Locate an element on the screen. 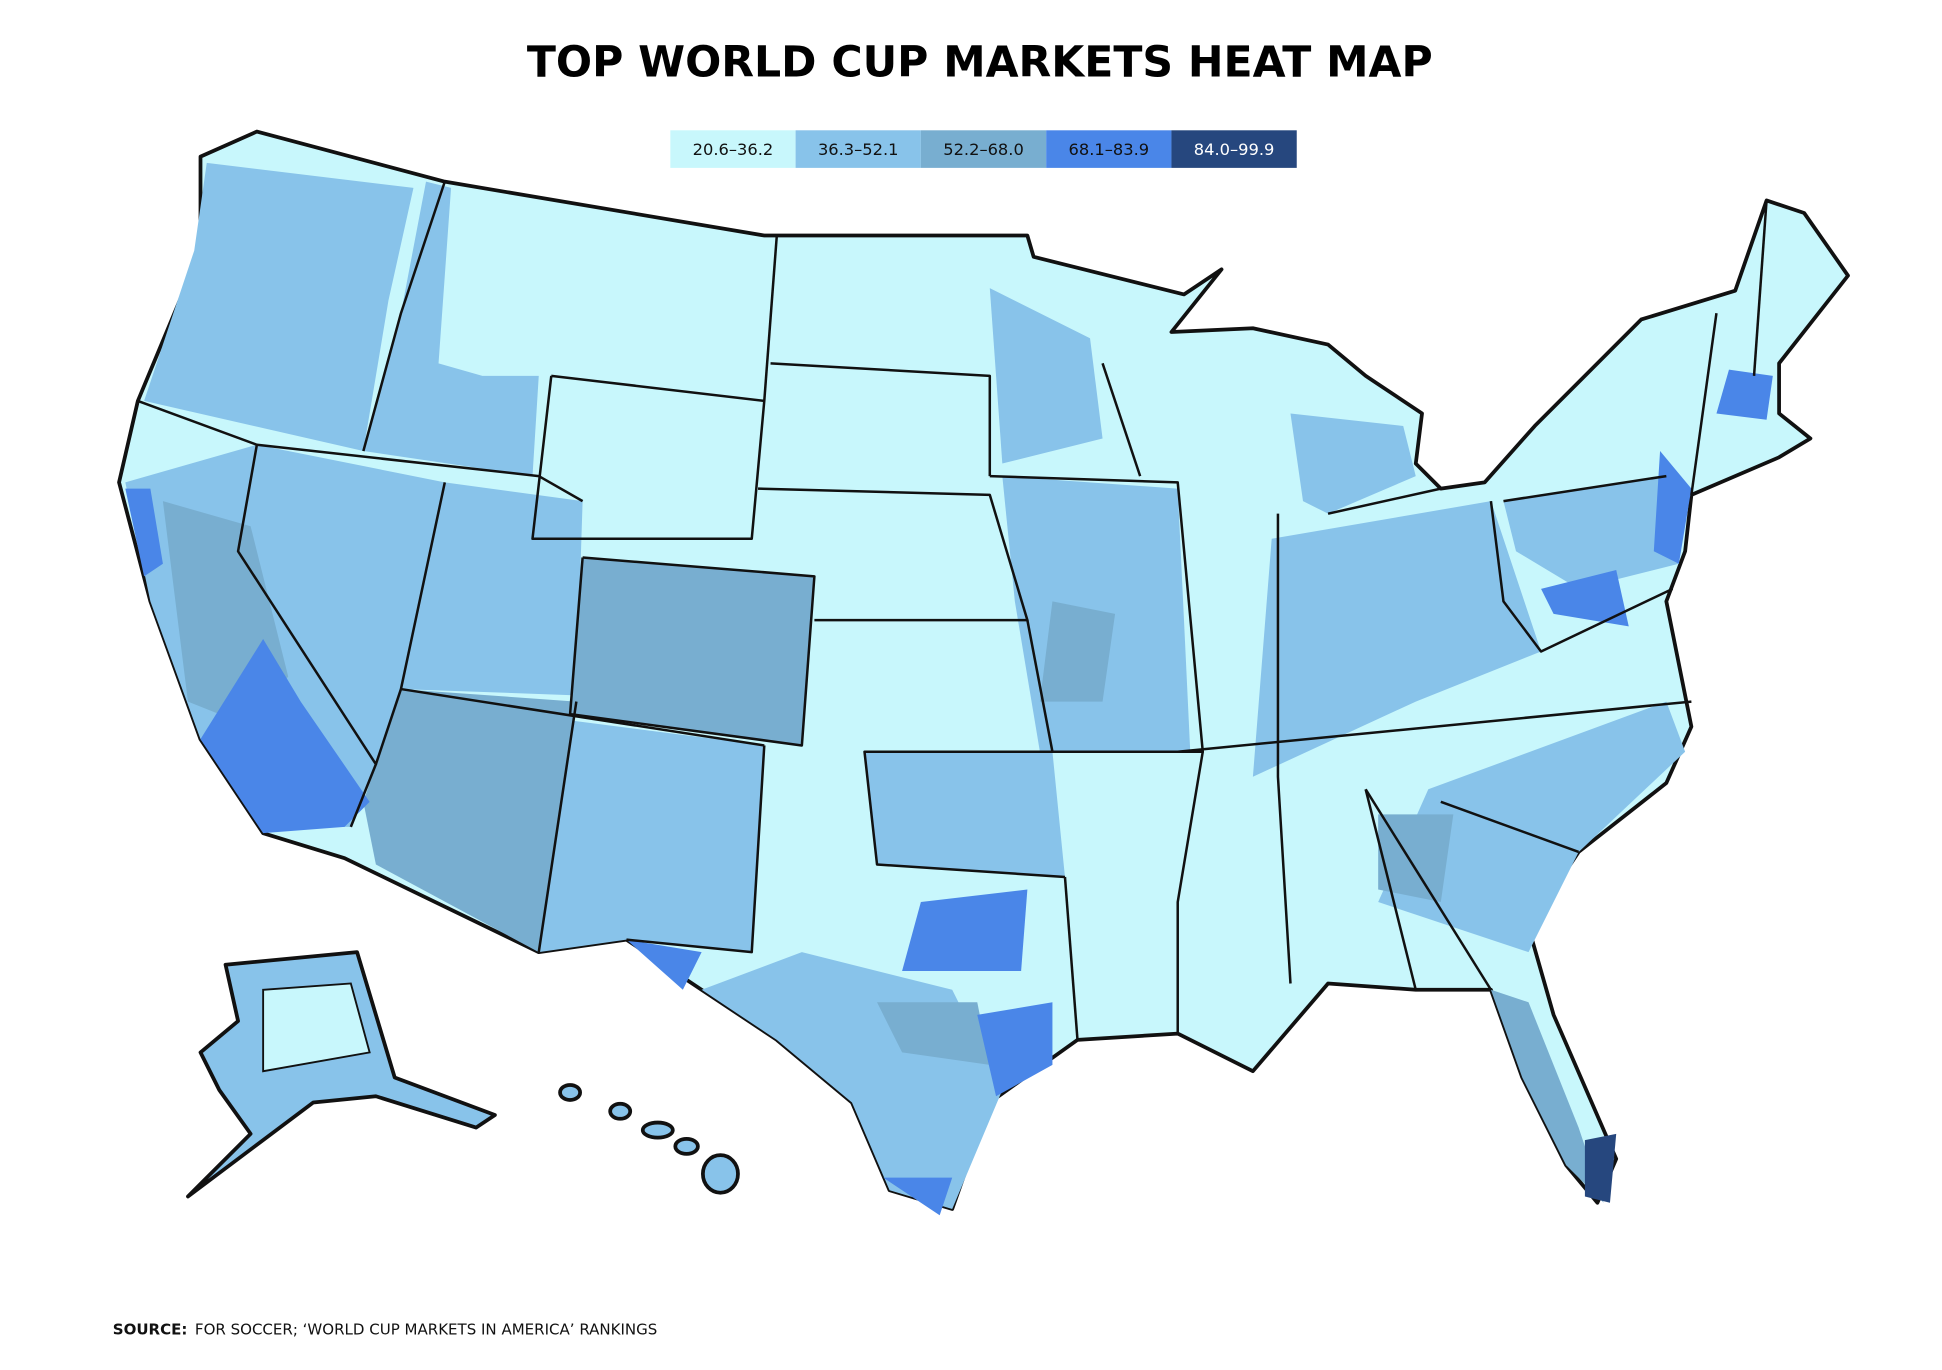  source-label: SOURCE: is located at coordinates (150, 1329).